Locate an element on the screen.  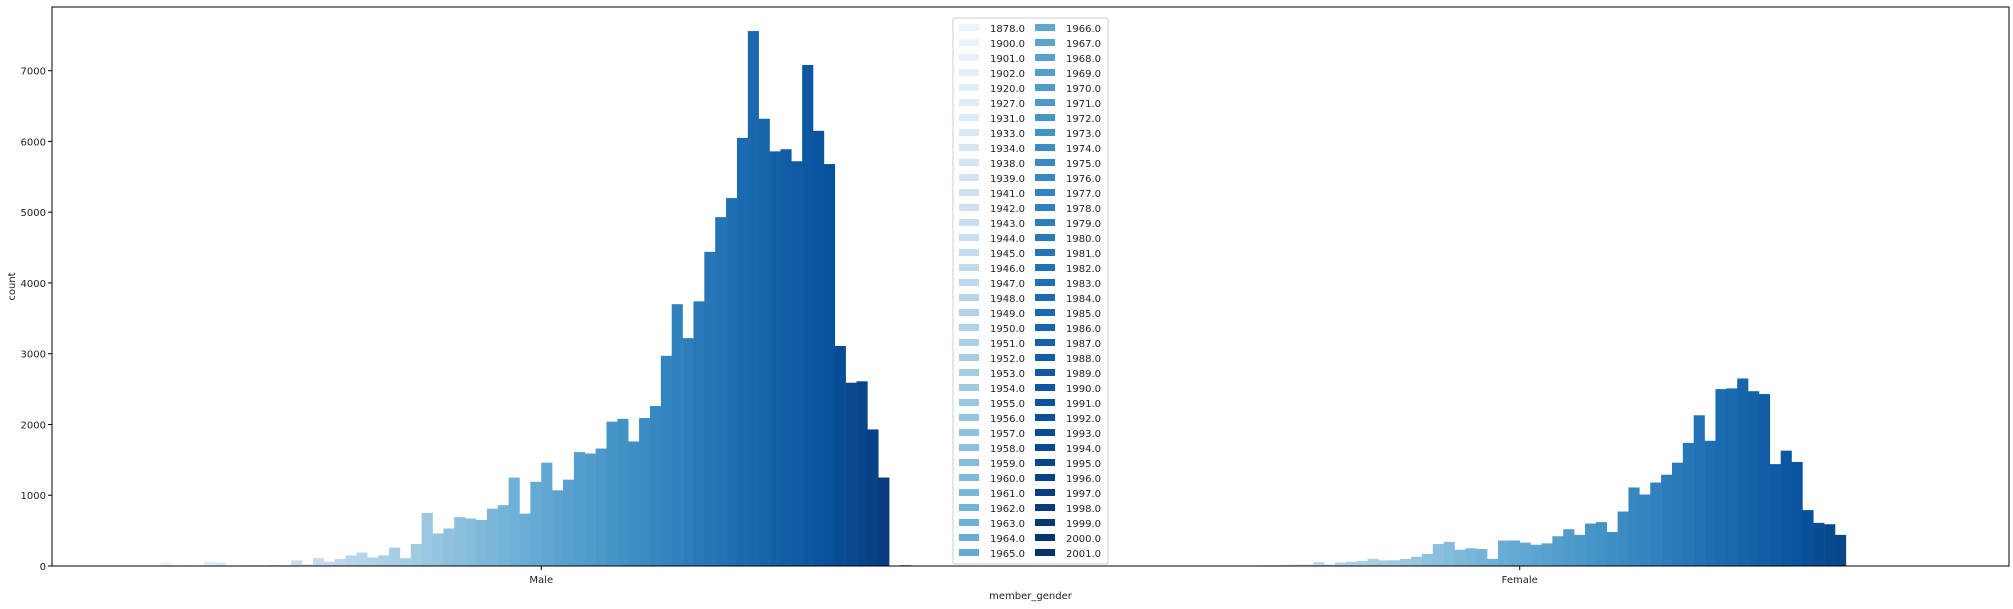
bar-1983.0-Male is located at coordinates (731, 382).